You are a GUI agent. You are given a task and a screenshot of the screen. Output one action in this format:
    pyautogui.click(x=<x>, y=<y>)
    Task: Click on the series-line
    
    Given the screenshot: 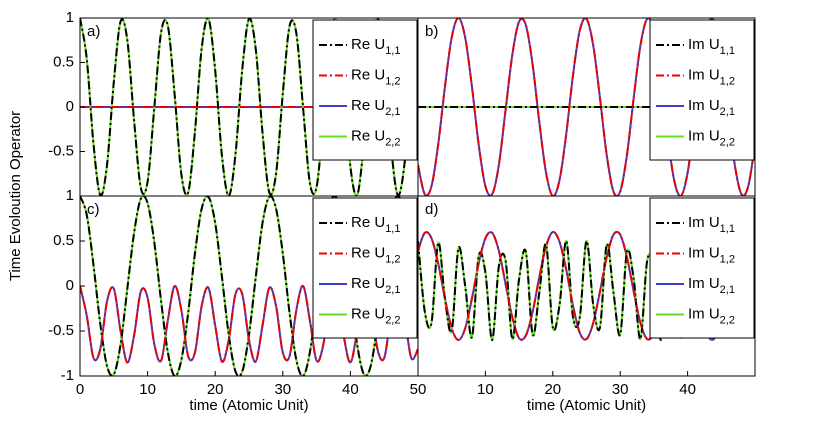 What is the action you would take?
    pyautogui.click(x=586, y=290)
    